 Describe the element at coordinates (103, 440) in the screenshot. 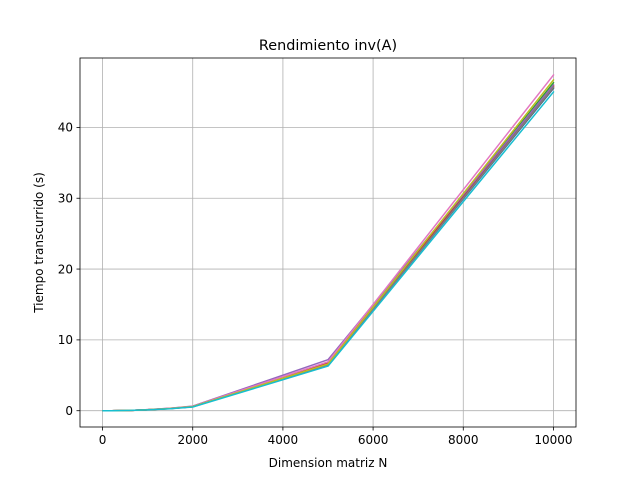

I see `x-tick-label: 0` at that location.